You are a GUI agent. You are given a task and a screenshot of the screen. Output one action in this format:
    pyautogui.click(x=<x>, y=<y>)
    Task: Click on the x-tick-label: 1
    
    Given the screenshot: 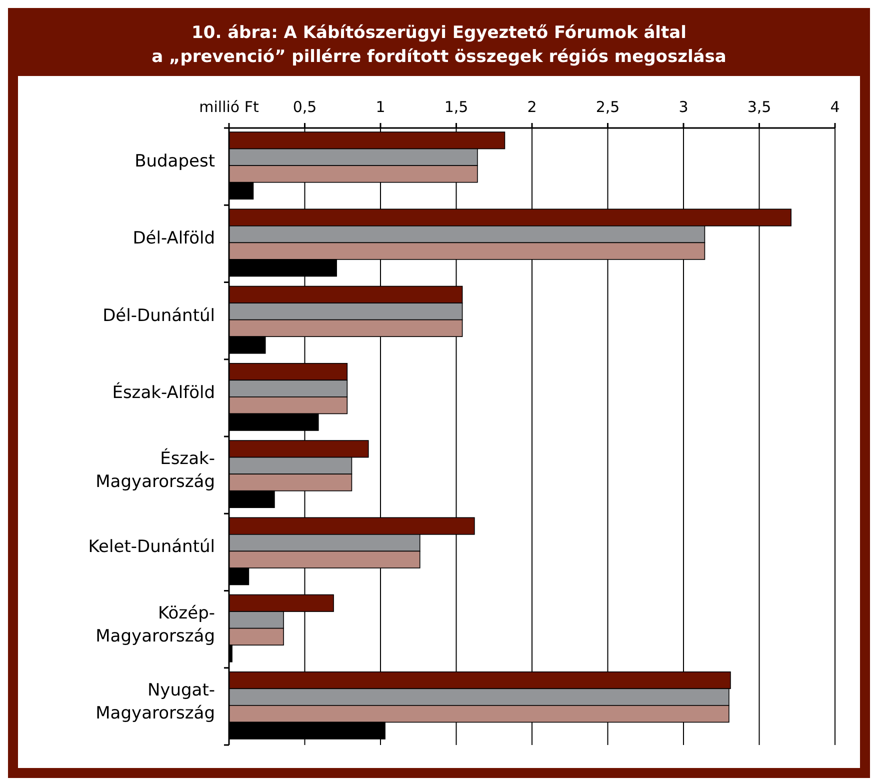 What is the action you would take?
    pyautogui.click(x=381, y=107)
    